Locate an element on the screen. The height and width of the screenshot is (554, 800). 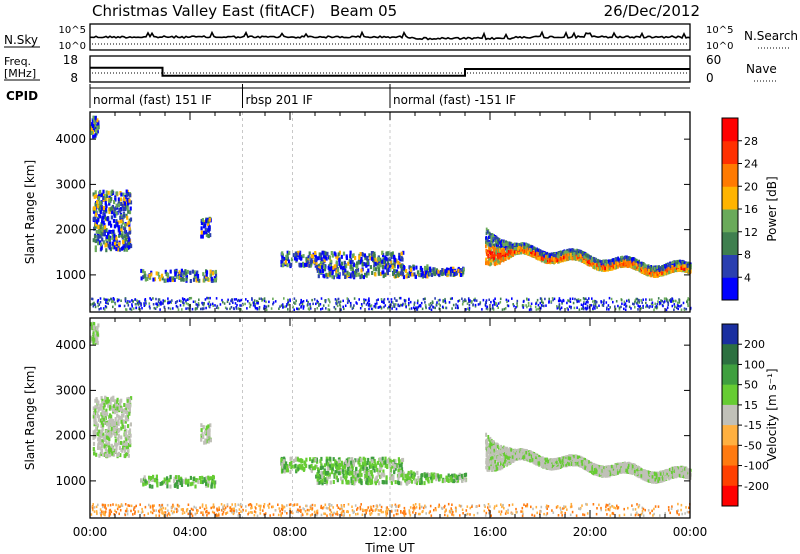
freq-tick-bottom: 8 is located at coordinates (74, 78).